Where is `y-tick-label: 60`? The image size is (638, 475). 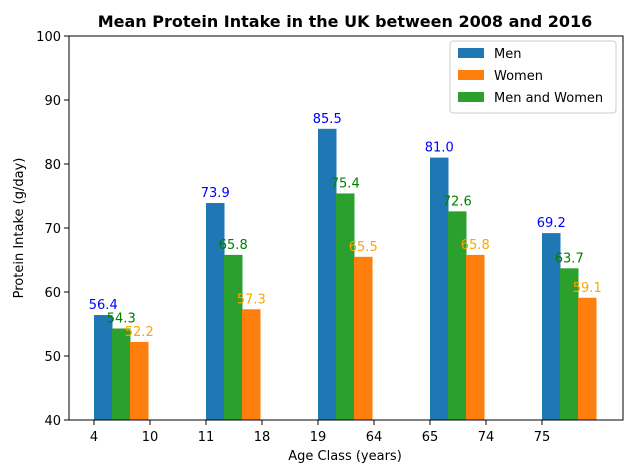
y-tick-label: 60 is located at coordinates (52, 293).